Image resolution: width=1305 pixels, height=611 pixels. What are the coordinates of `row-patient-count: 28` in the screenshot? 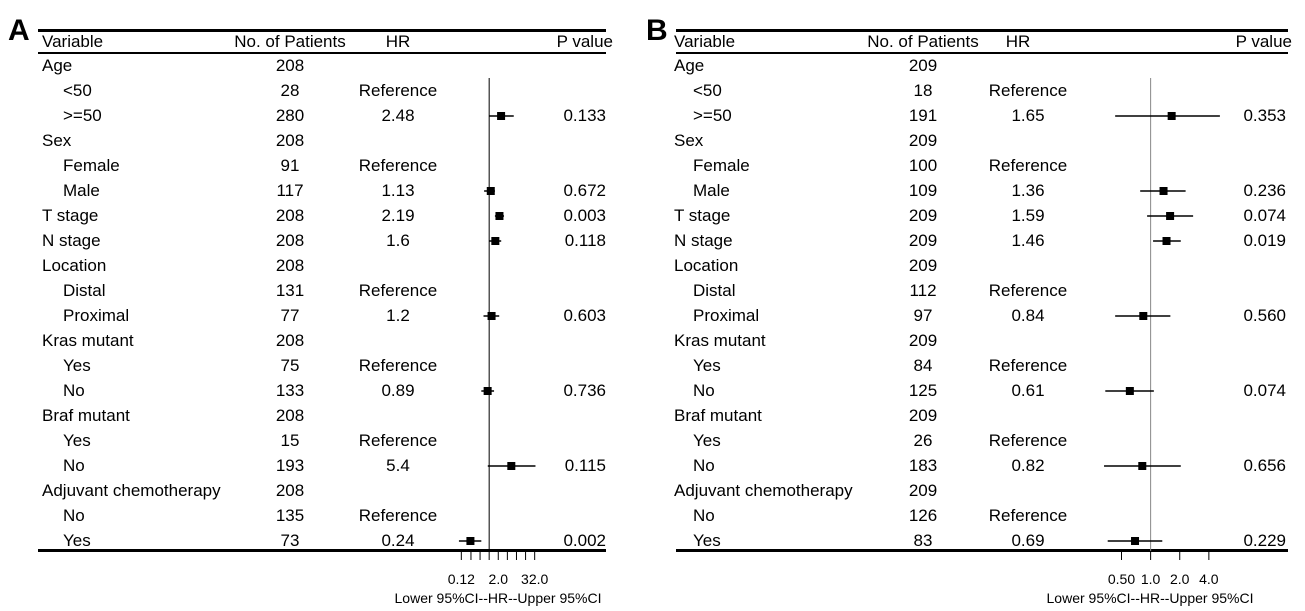 It's located at (290, 90).